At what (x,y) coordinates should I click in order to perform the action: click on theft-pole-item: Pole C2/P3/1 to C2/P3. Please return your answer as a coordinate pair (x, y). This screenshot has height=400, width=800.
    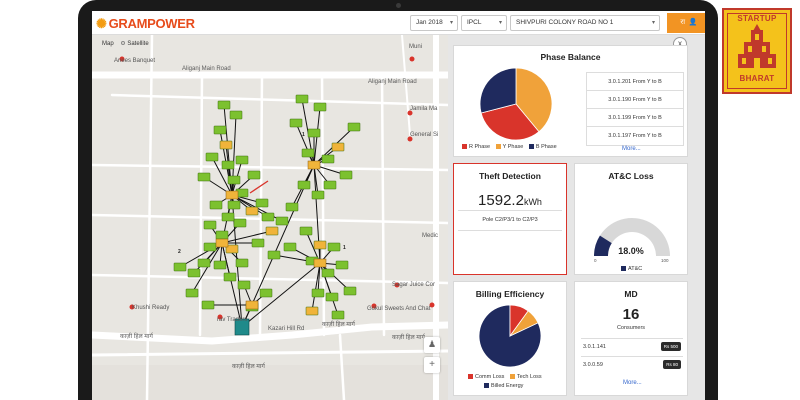
    Looking at the image, I should click on (510, 220).